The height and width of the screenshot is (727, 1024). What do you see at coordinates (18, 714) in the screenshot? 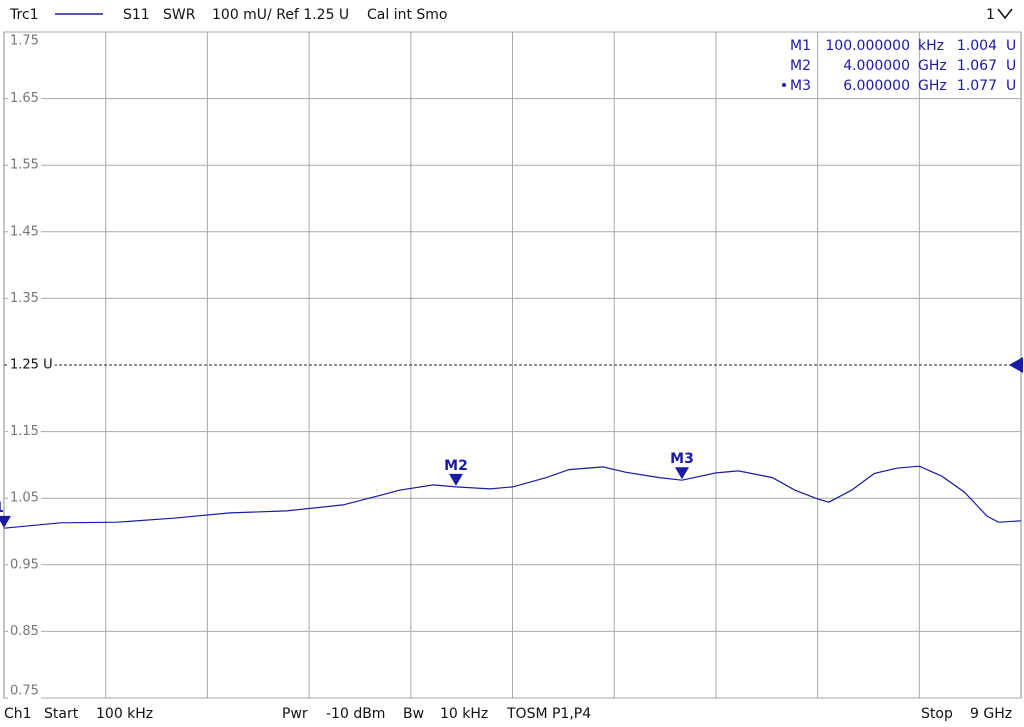
I see `channel: Ch1` at bounding box center [18, 714].